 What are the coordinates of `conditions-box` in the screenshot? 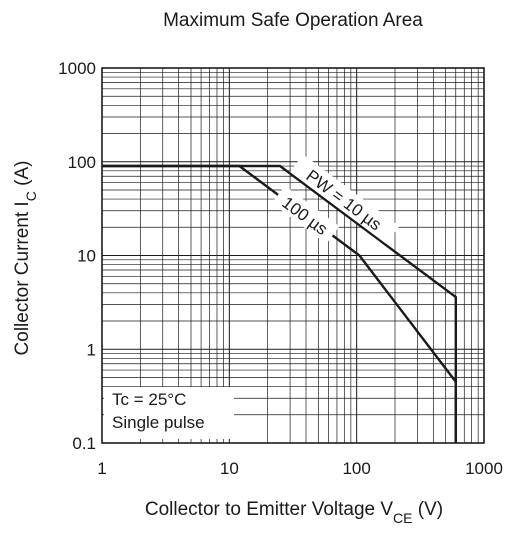 It's located at (169, 413).